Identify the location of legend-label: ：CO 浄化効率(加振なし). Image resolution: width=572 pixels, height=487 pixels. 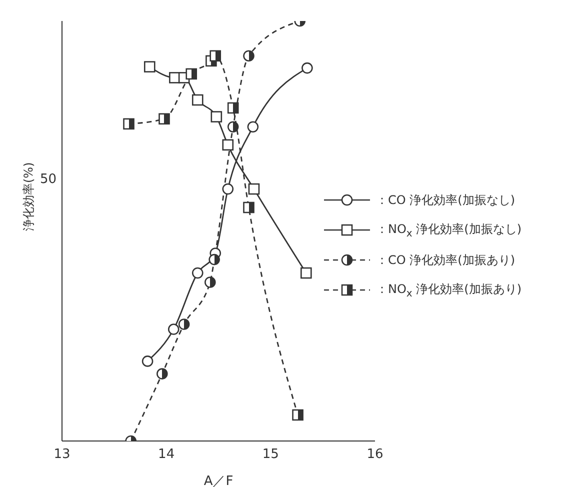
(446, 200).